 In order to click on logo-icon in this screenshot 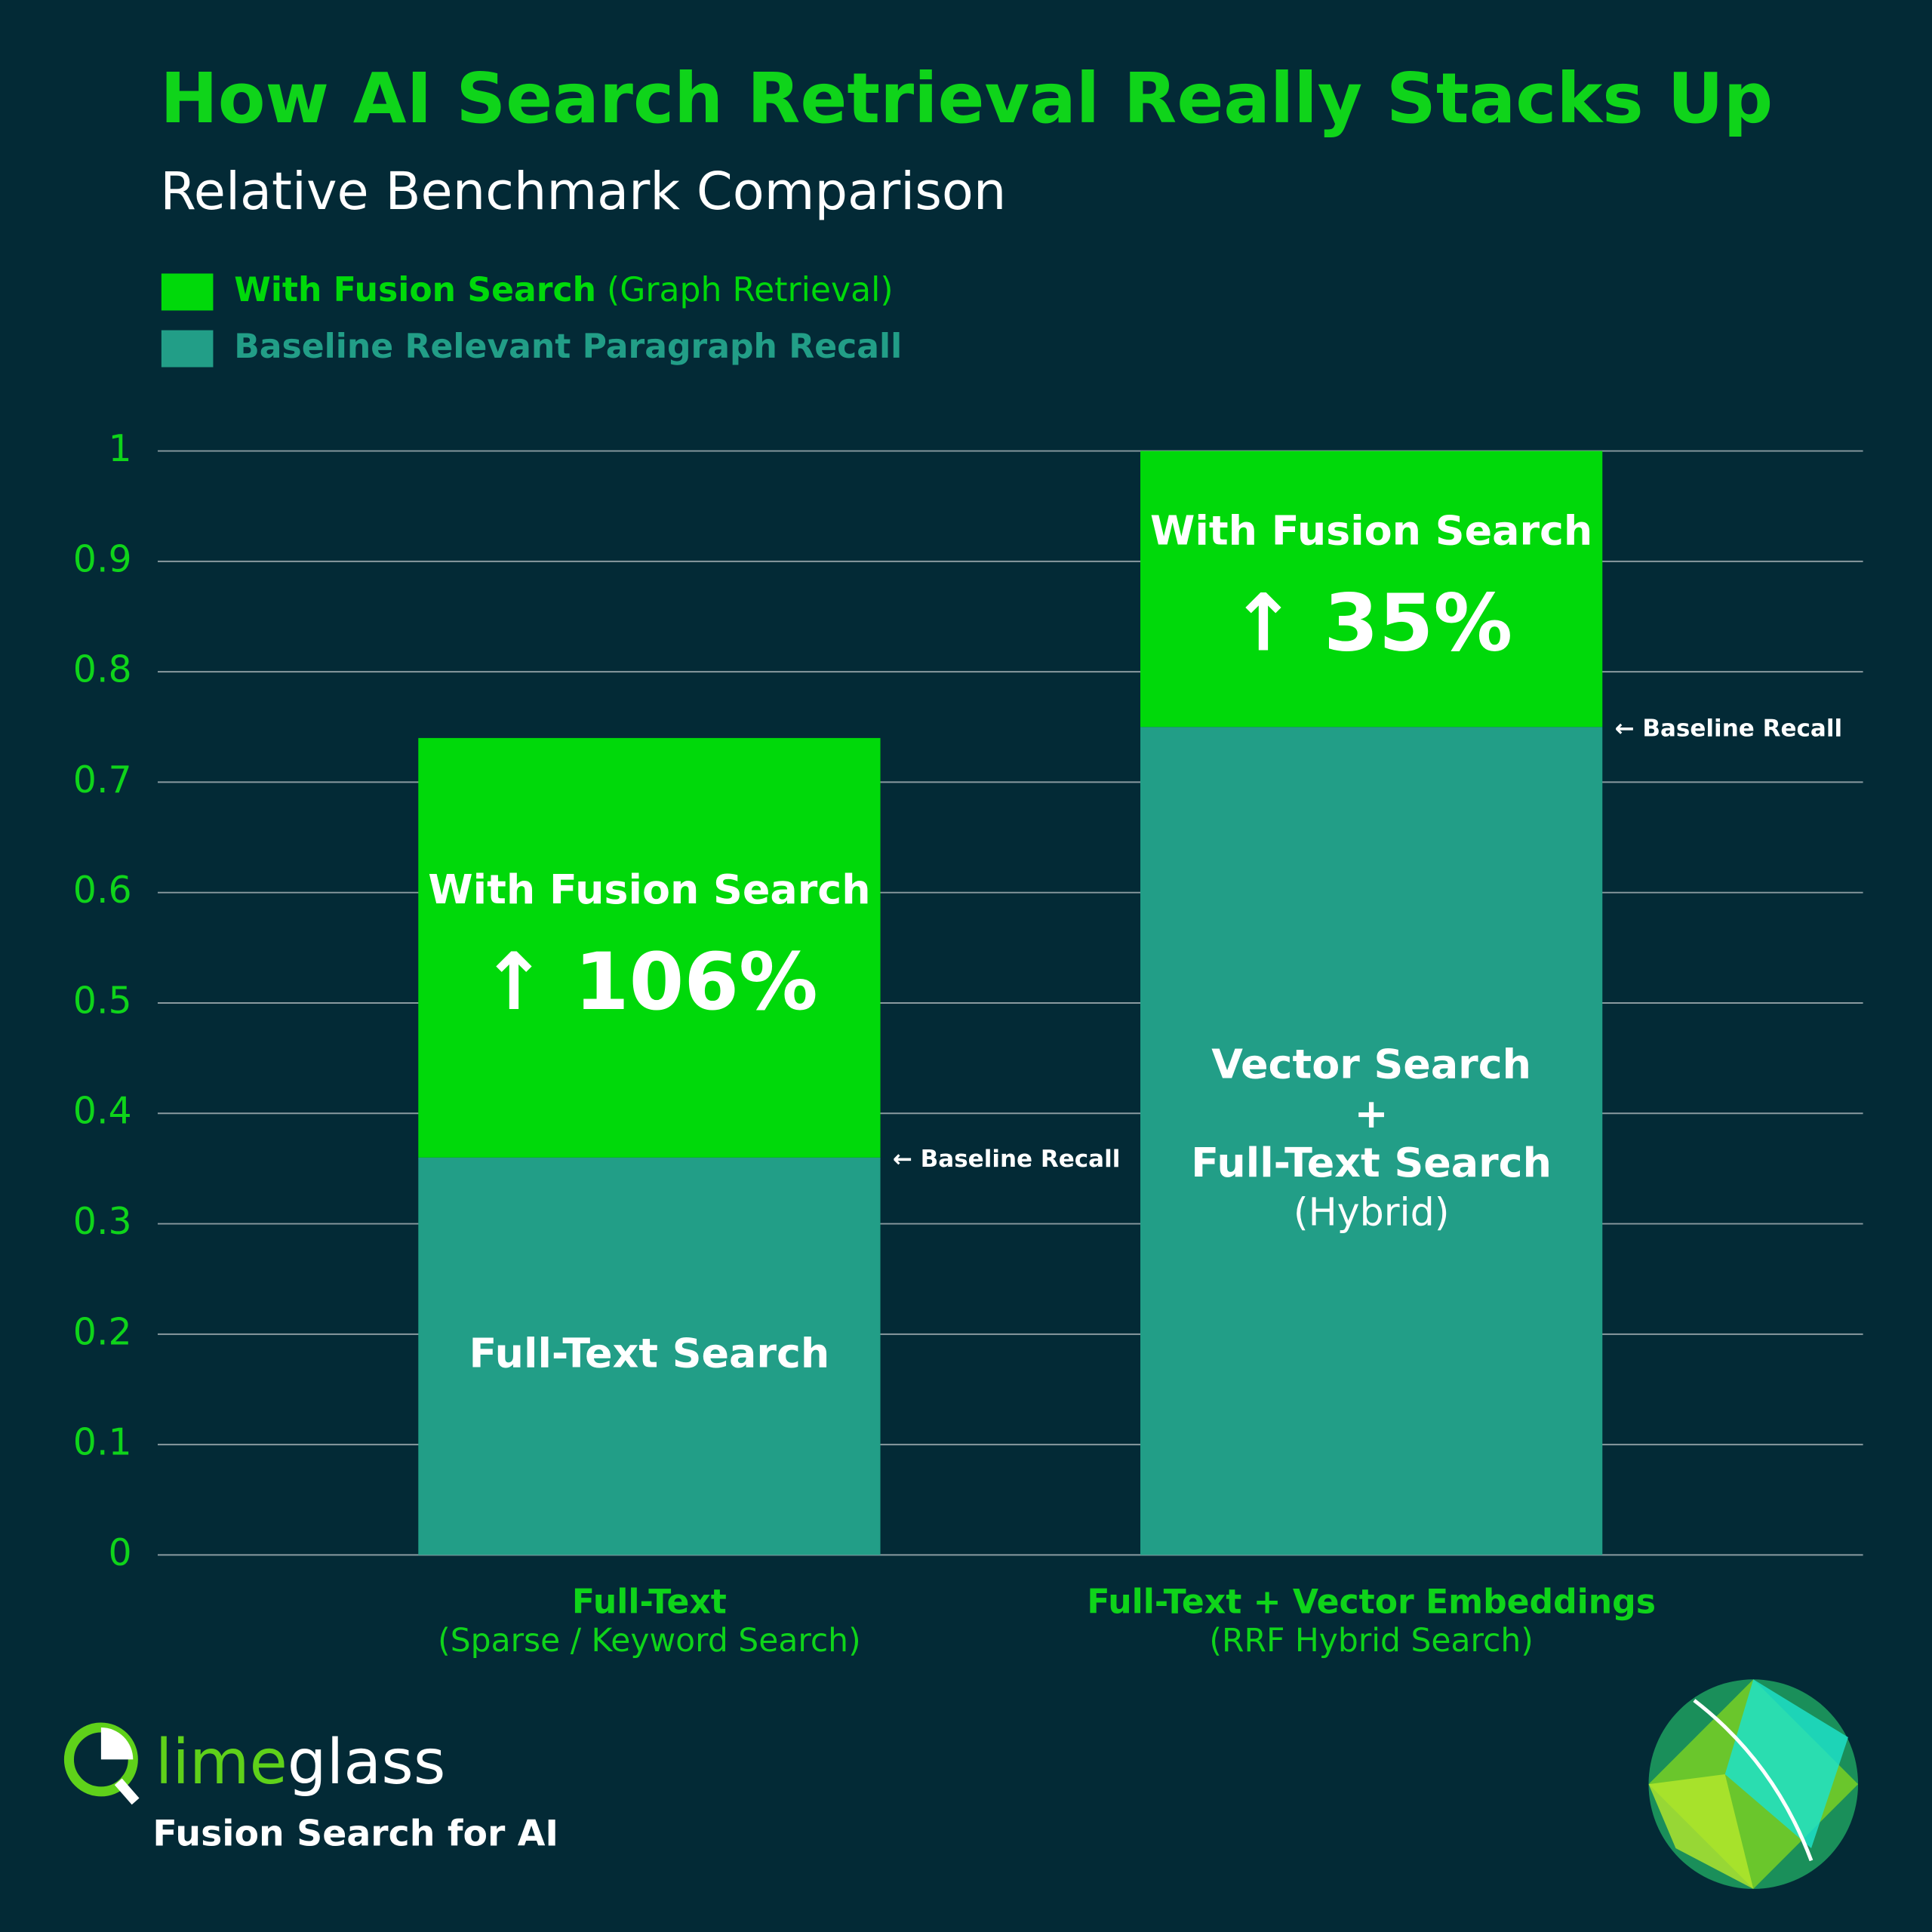, I will do `click(100, 1759)`.